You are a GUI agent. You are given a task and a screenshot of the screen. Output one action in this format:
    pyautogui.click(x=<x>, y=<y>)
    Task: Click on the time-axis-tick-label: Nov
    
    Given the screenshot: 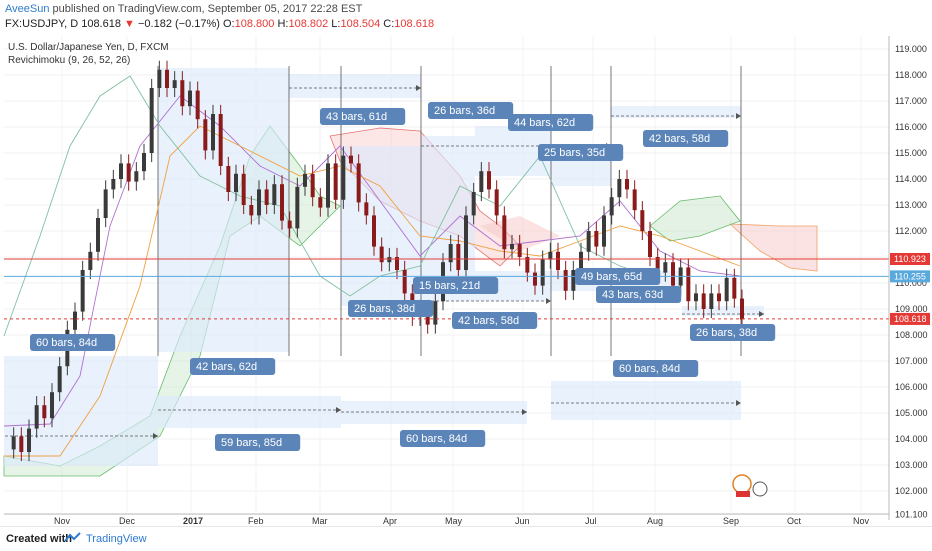 What is the action you would take?
    pyautogui.click(x=861, y=521)
    